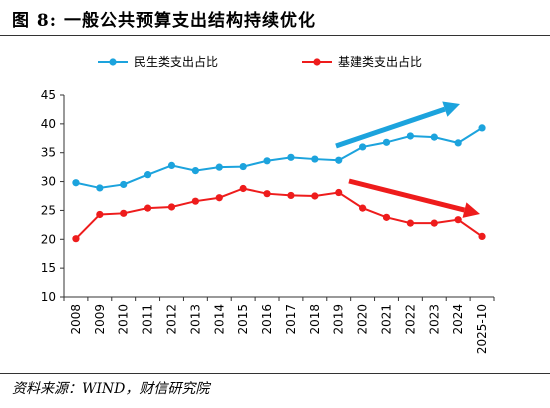 Image resolution: width=550 pixels, height=408 pixels. I want to click on y-tick-label: 10, so click(48, 297).